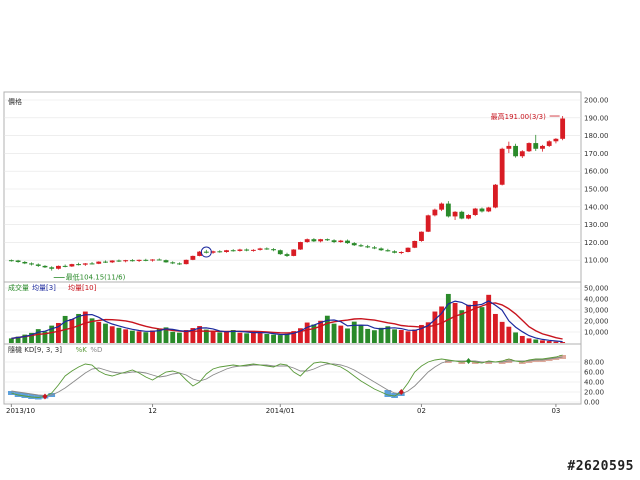  What do you see at coordinates (596, 154) in the screenshot?
I see `price-tick-label: 170.00` at bounding box center [596, 154].